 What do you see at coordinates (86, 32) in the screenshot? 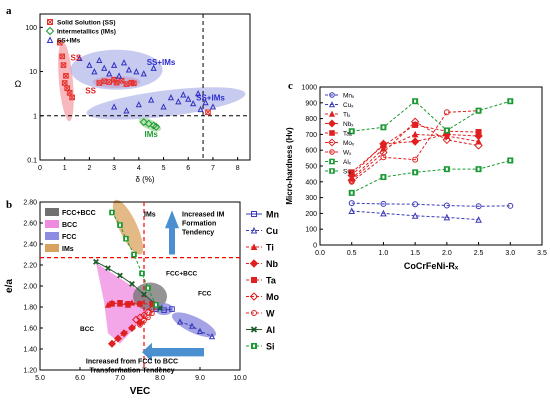
I see `legend-label: Intermetallics (IMs)` at bounding box center [86, 32].